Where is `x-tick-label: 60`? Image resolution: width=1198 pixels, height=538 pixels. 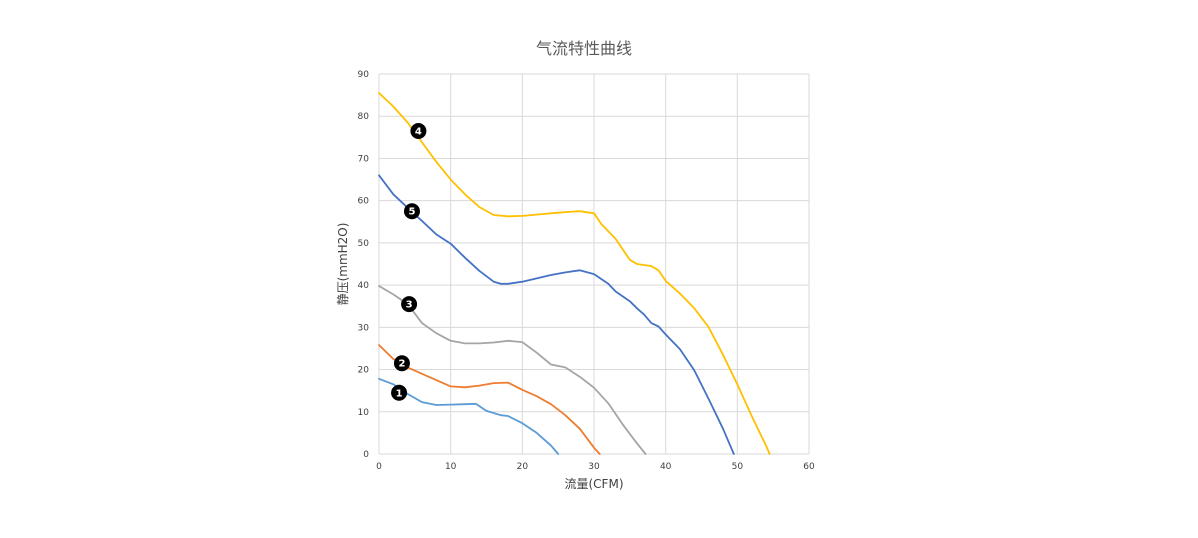 x-tick-label: 60 is located at coordinates (809, 467).